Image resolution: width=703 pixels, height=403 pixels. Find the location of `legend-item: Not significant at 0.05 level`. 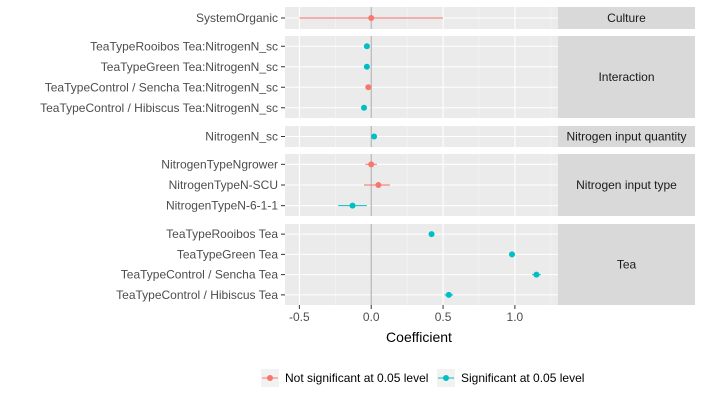

legend-item: Not significant at 0.05 level is located at coordinates (344, 378).